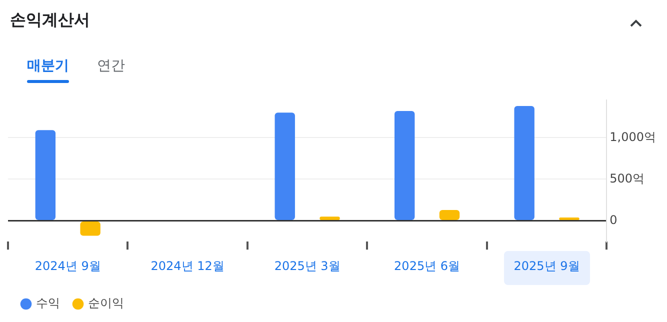 The width and height of the screenshot is (667, 322). What do you see at coordinates (106, 303) in the screenshot?
I see `legend-label: 순이익` at bounding box center [106, 303].